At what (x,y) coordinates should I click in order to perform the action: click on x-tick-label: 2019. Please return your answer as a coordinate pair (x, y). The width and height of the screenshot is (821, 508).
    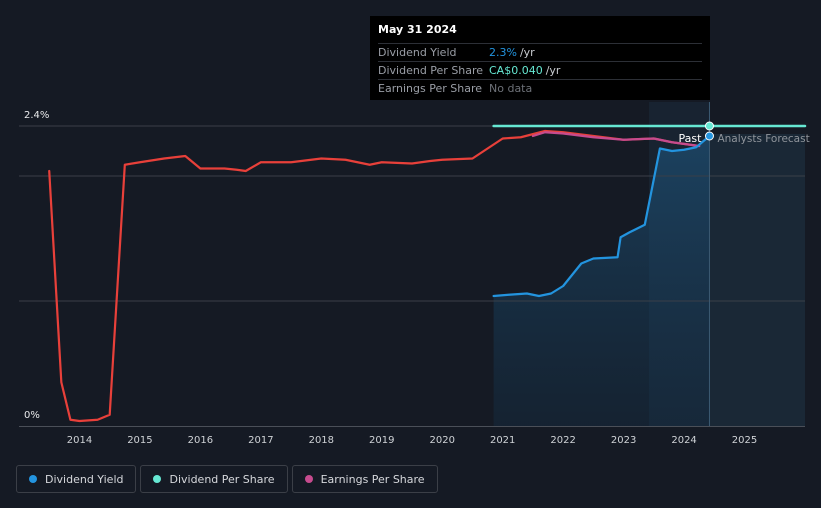
    Looking at the image, I should click on (381, 440).